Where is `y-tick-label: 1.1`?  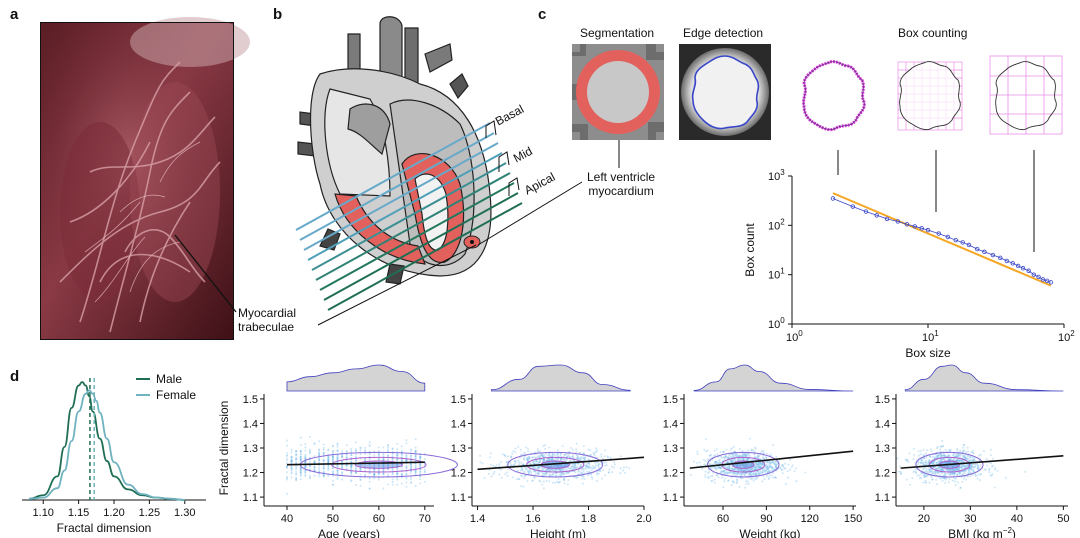 y-tick-label: 1.1 is located at coordinates (670, 498).